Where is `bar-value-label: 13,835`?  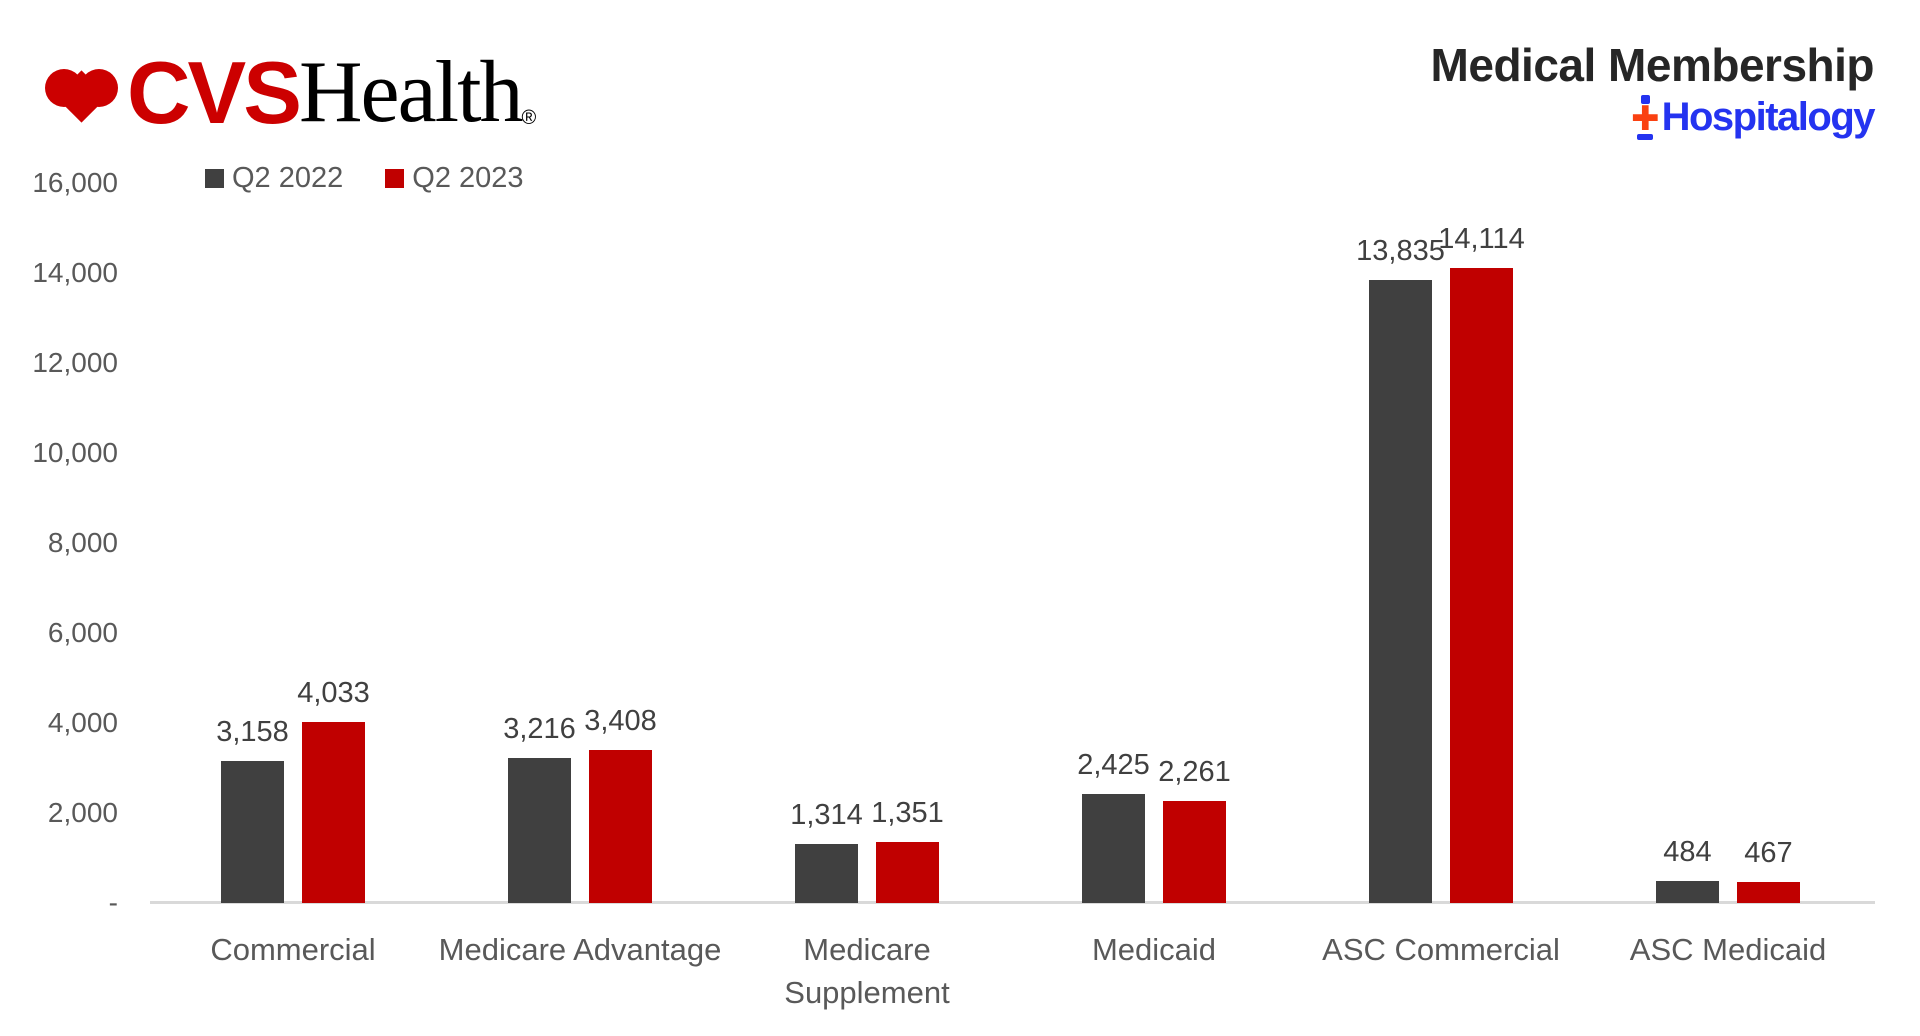 bar-value-label: 13,835 is located at coordinates (1400, 251).